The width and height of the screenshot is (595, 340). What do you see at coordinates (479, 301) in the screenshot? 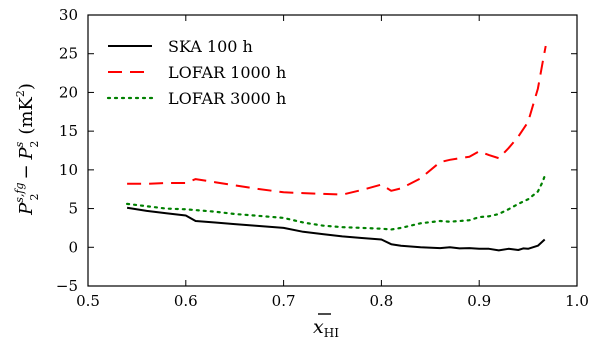
I see `x-tick-label: 0.9` at bounding box center [479, 301].